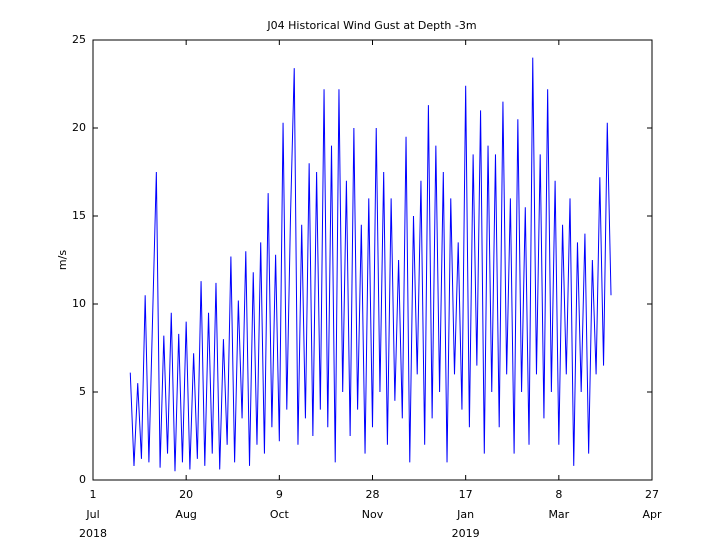 The image size is (720, 540). I want to click on x-tick-label: 27, so click(652, 494).